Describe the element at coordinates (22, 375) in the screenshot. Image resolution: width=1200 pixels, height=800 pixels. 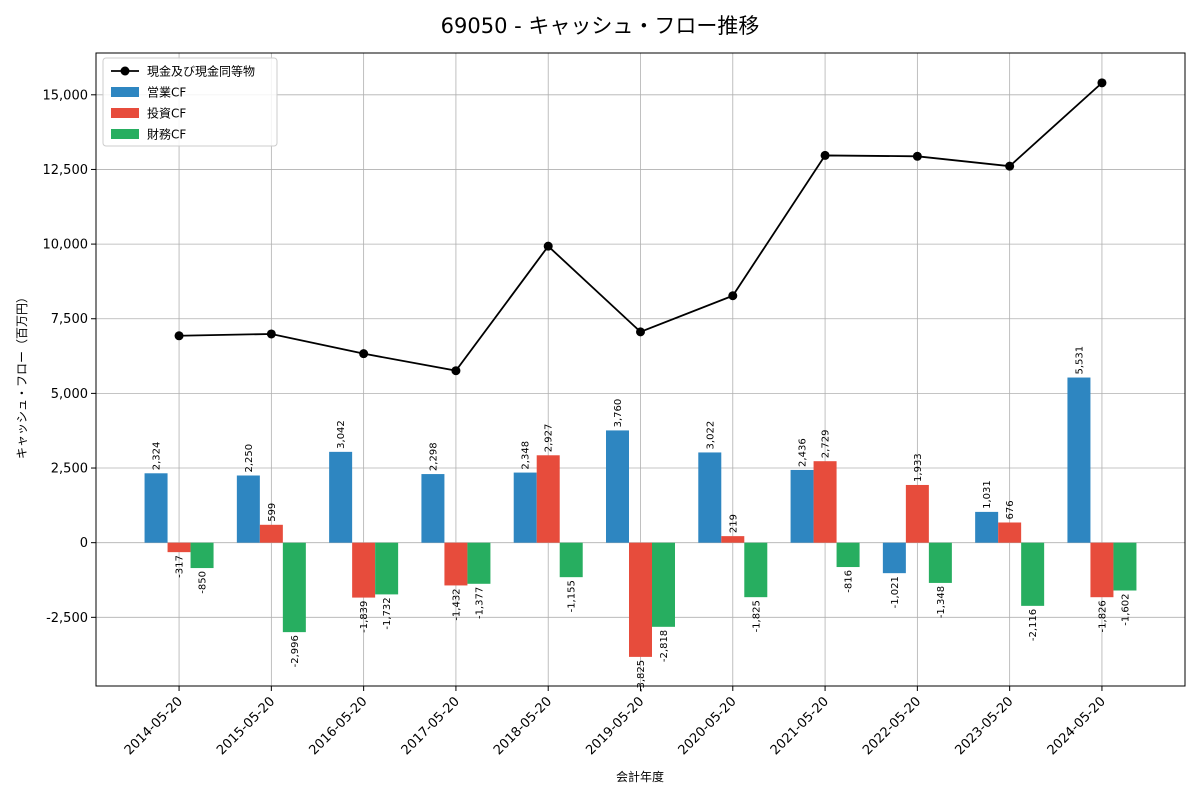
I see `y-axis-title: キャッシュ・フロー（百万円）` at that location.